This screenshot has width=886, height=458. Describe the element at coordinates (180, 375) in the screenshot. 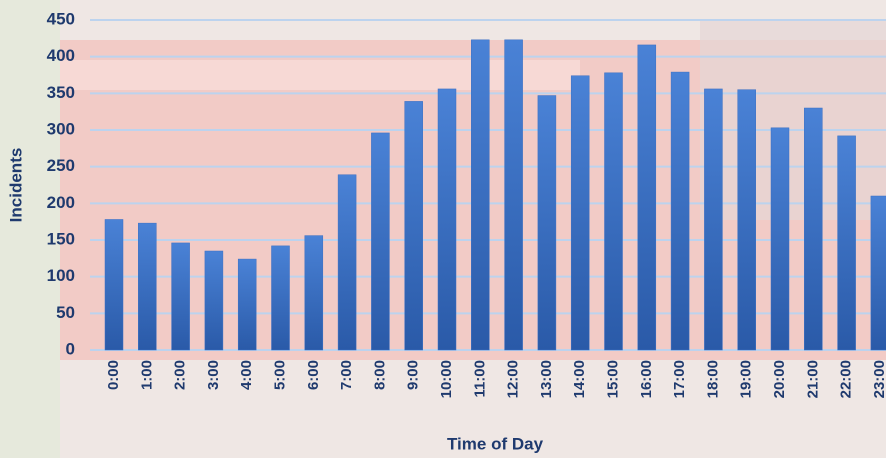

I see `x-tick-label: 2:00` at that location.